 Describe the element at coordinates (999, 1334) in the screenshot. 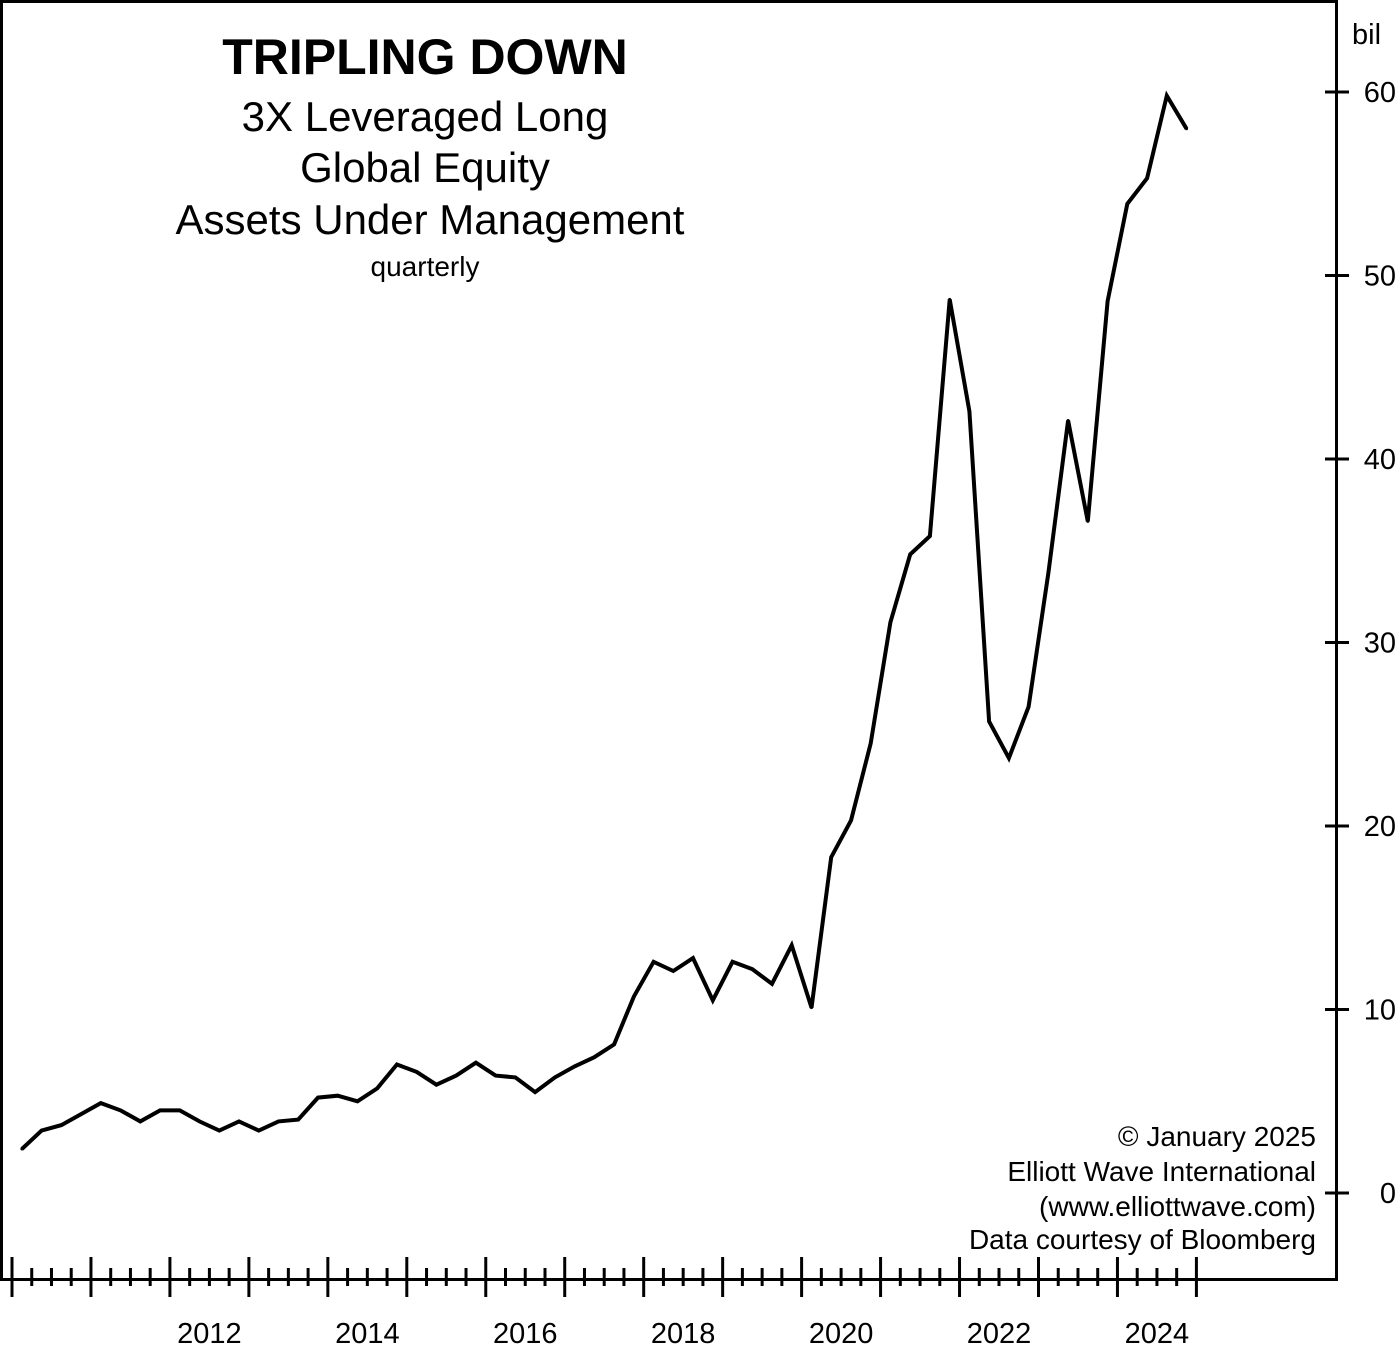

I see `x-tick-label: 2022` at that location.